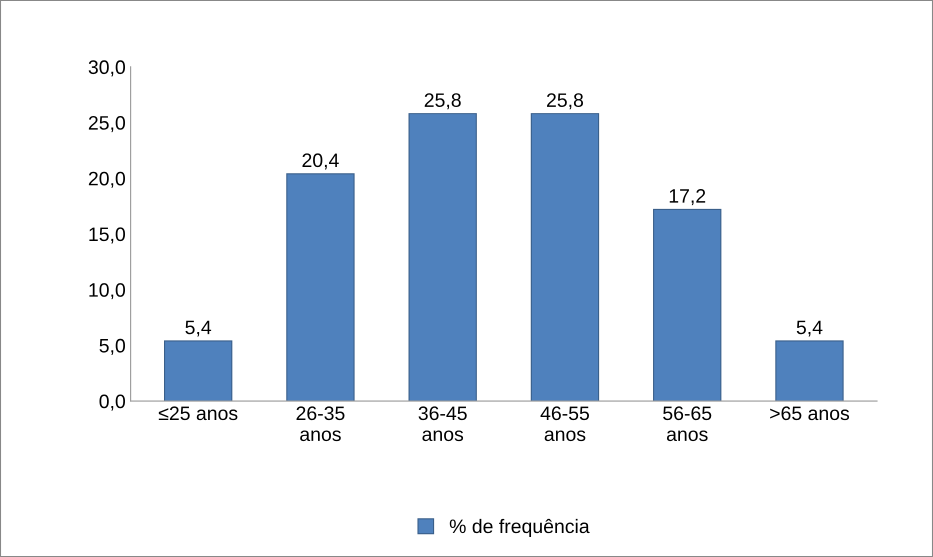  Describe the element at coordinates (107, 291) in the screenshot. I see `y-tick-label: 10,0` at that location.